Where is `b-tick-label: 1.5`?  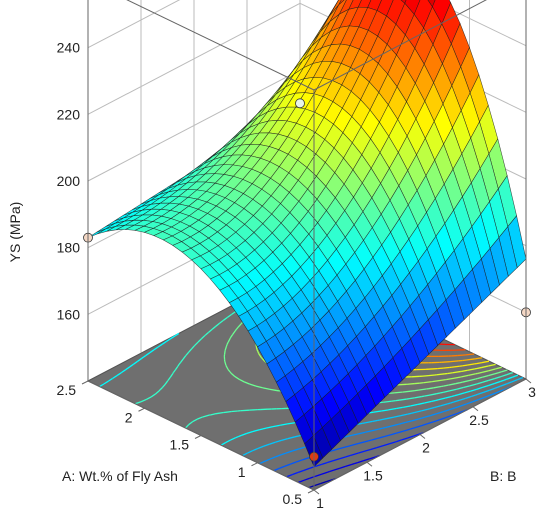
b-tick-label: 1.5 is located at coordinates (373, 475).